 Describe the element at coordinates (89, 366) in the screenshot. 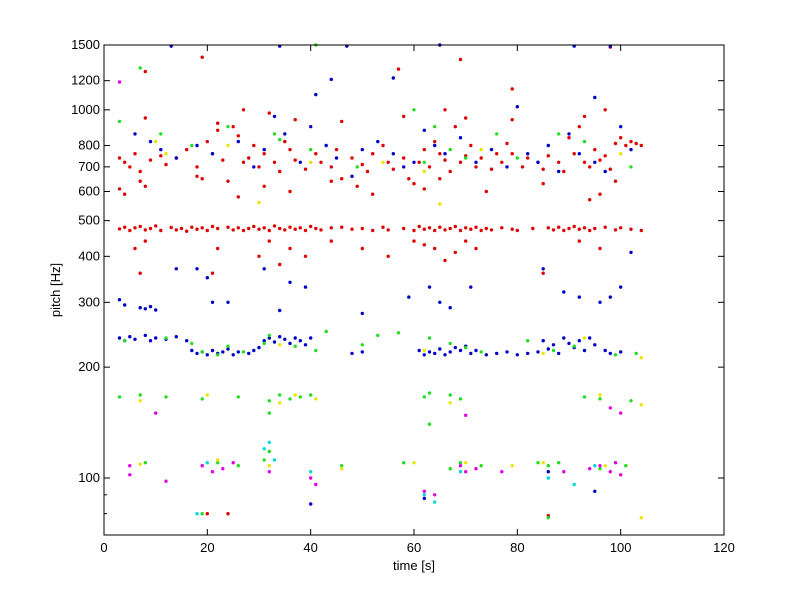

I see `y-tick-label: 200` at that location.